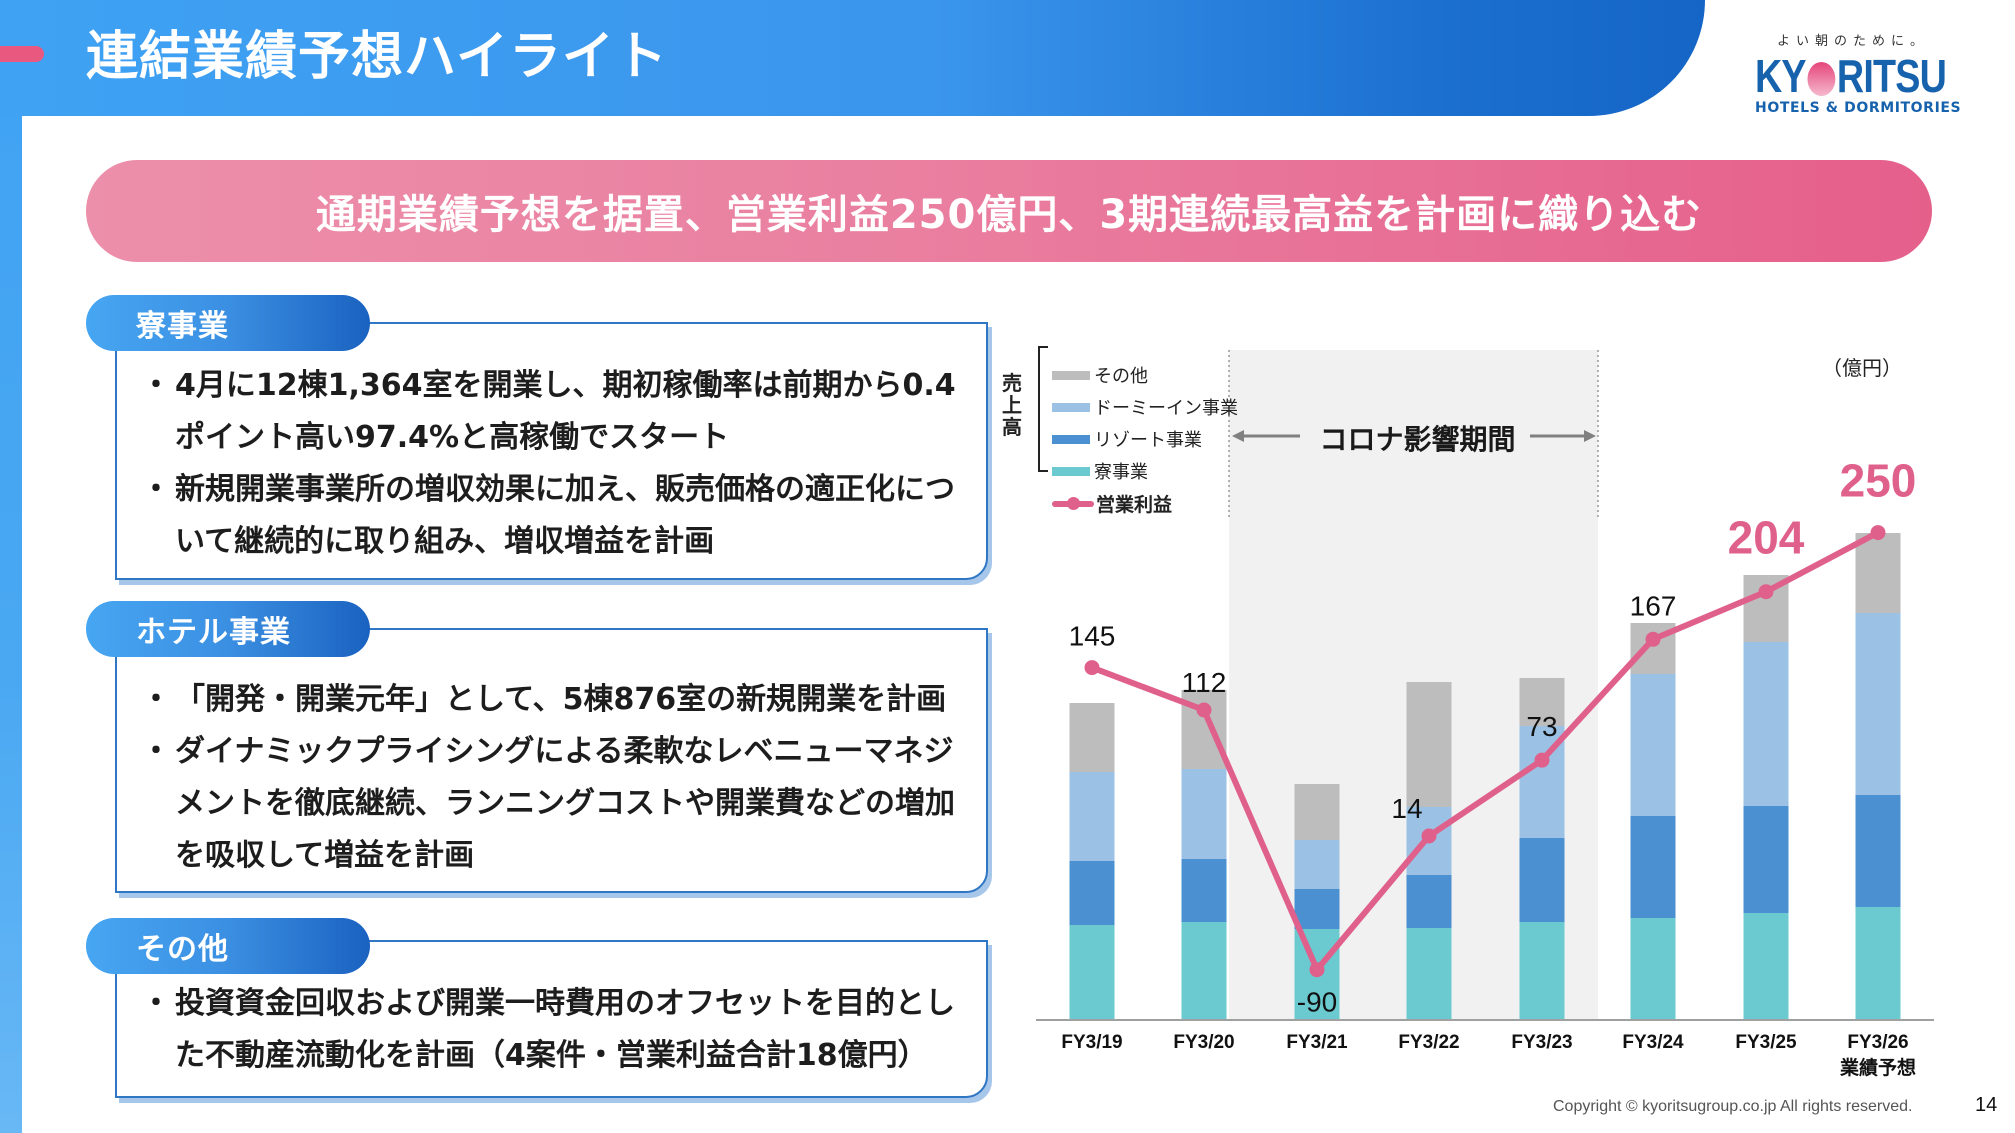 The width and height of the screenshot is (2015, 1133). I want to click on bar-stack-FY3/26, so click(1878, 776).